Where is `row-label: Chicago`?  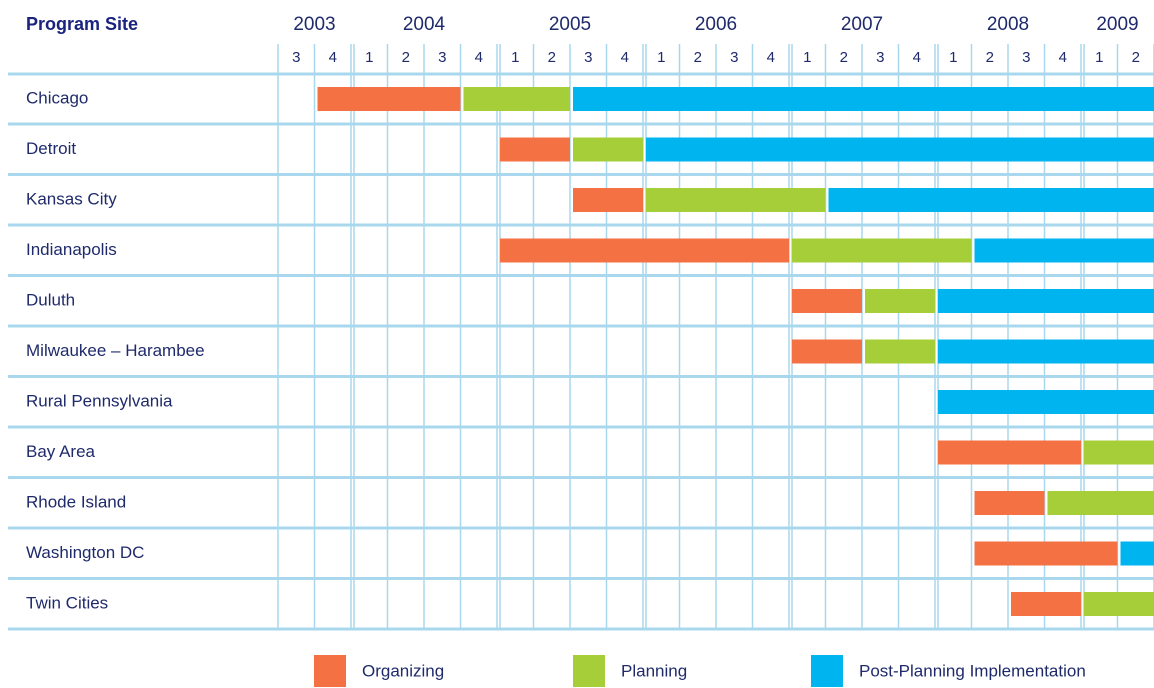
row-label: Chicago is located at coordinates (57, 97).